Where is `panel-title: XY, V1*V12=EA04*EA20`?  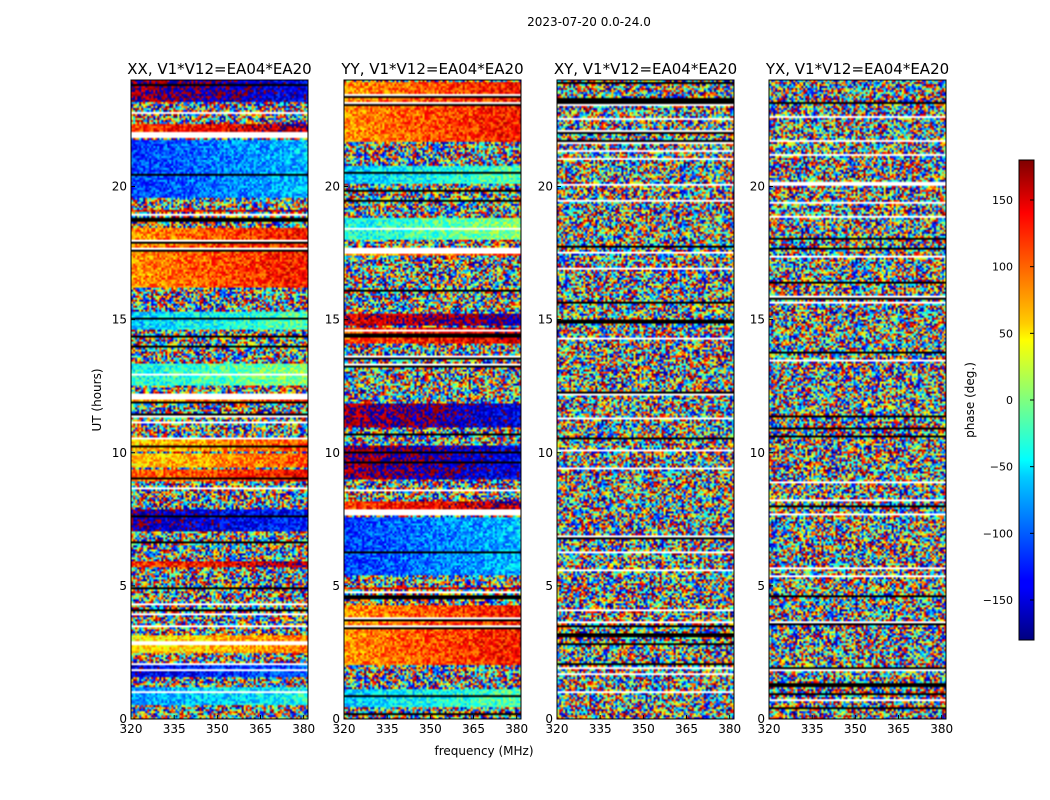
panel-title: XY, V1*V12=EA04*EA20 is located at coordinates (645, 69).